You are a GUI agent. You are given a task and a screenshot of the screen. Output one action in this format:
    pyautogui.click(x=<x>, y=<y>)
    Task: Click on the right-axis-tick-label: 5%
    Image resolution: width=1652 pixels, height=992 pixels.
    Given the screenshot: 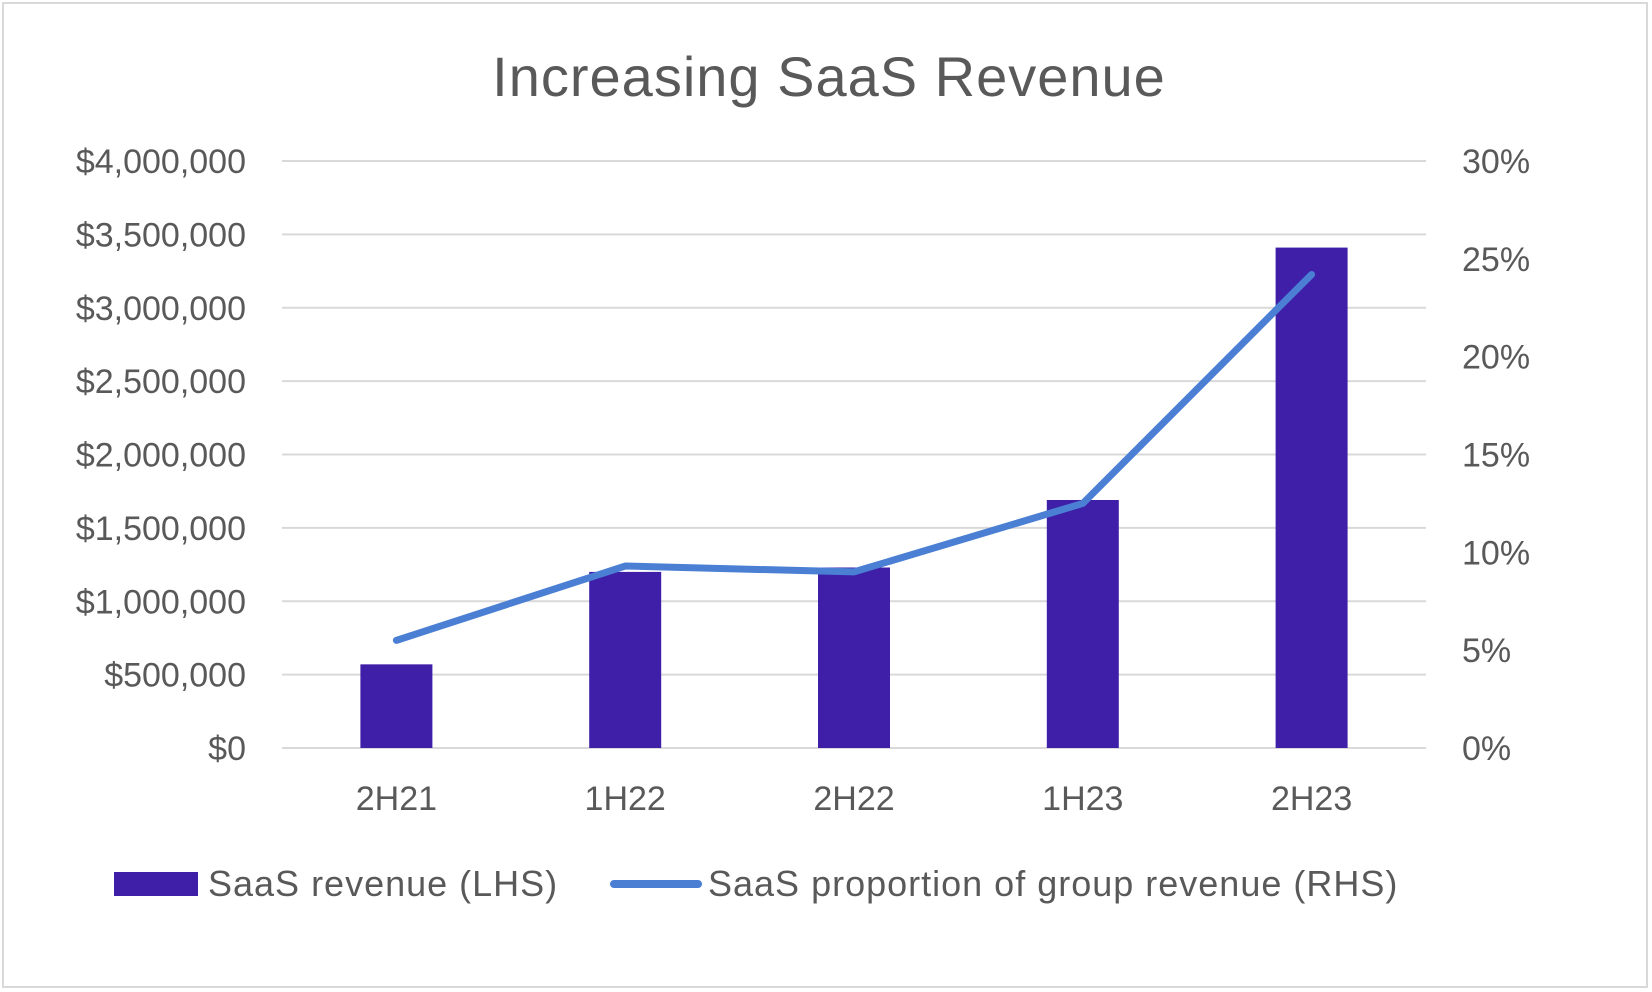 What is the action you would take?
    pyautogui.click(x=1486, y=651)
    